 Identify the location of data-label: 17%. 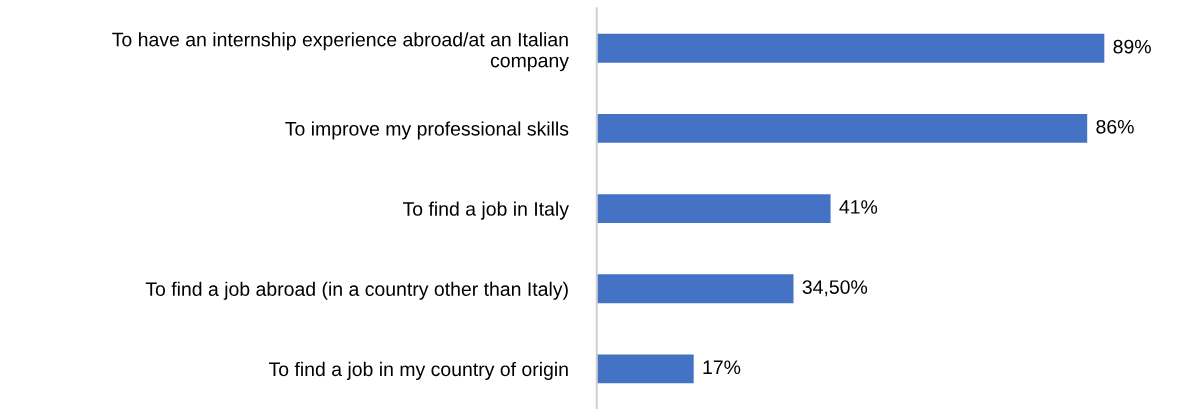
(722, 367).